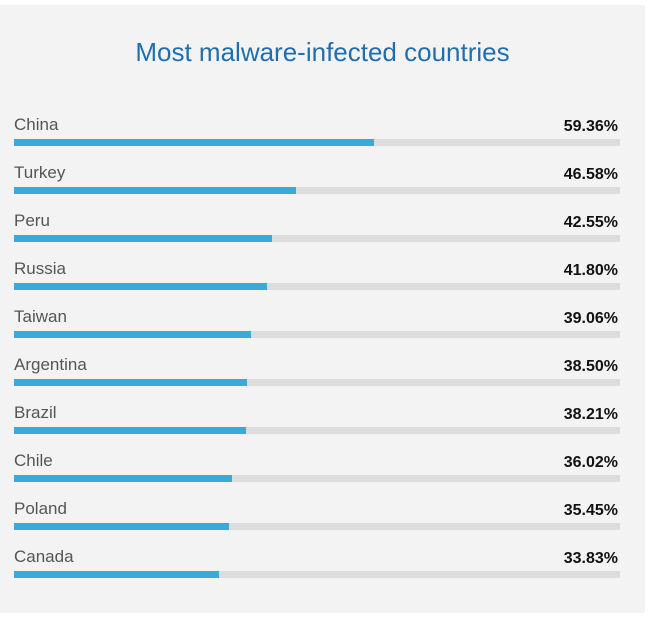  I want to click on value-label: 41.80%, so click(590, 270).